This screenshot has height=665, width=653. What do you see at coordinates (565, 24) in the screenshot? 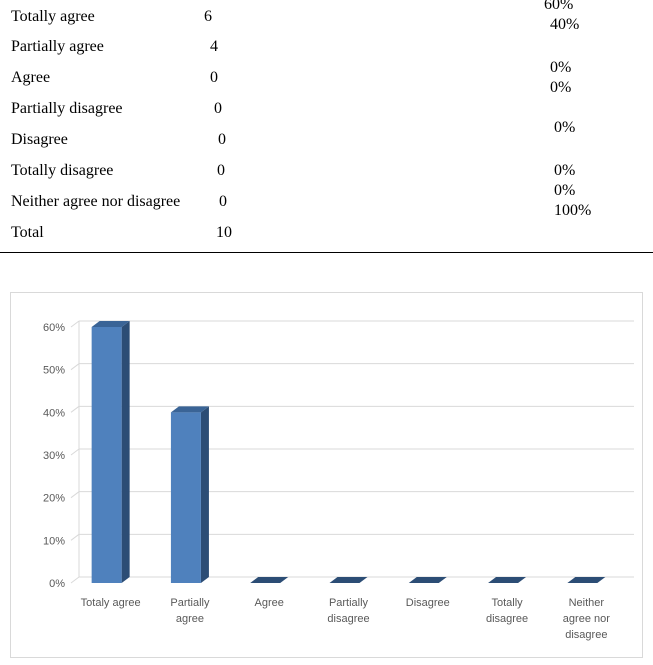
I see `row-percent: 40%` at bounding box center [565, 24].